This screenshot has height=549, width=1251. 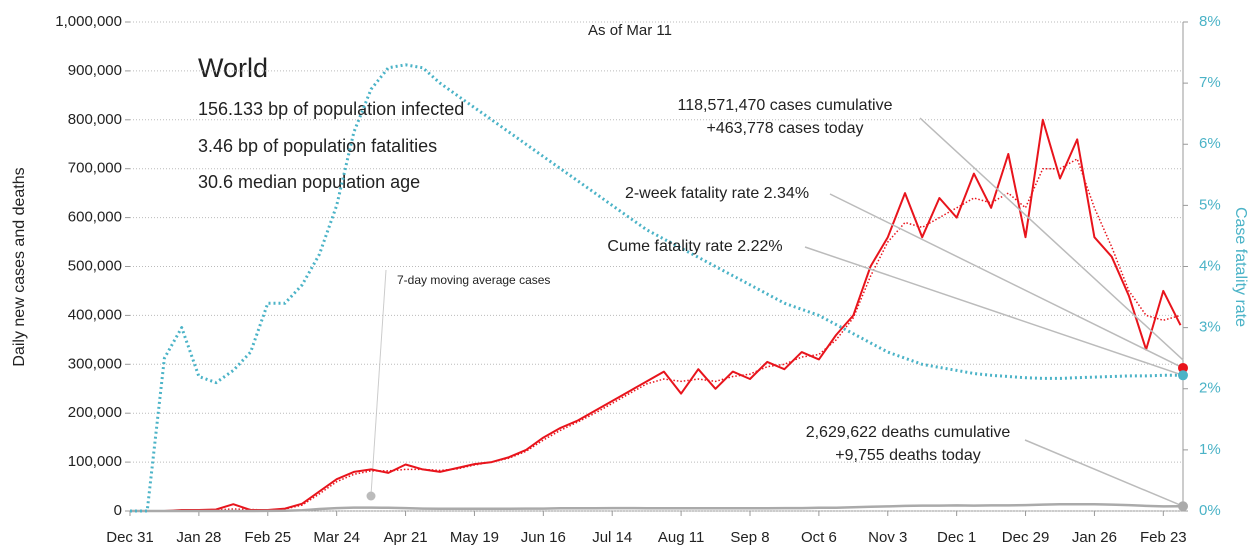 What do you see at coordinates (749, 537) in the screenshot?
I see `x-tick-label: Sep 8` at bounding box center [749, 537].